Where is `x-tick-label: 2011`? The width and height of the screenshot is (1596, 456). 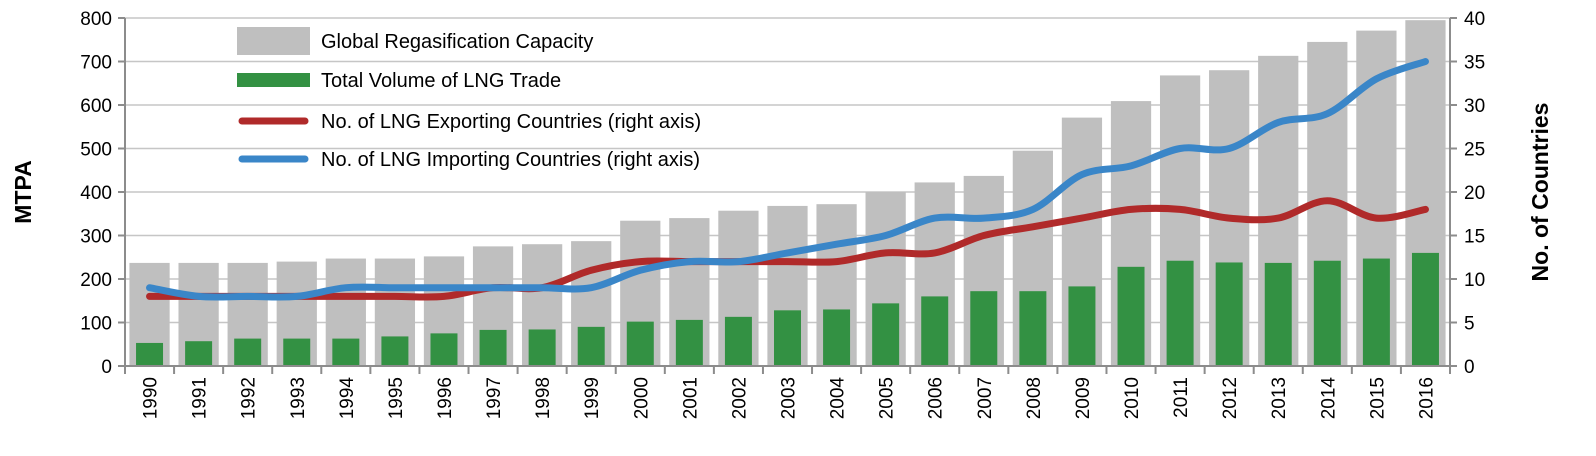 x-tick-label: 2011 is located at coordinates (1181, 397).